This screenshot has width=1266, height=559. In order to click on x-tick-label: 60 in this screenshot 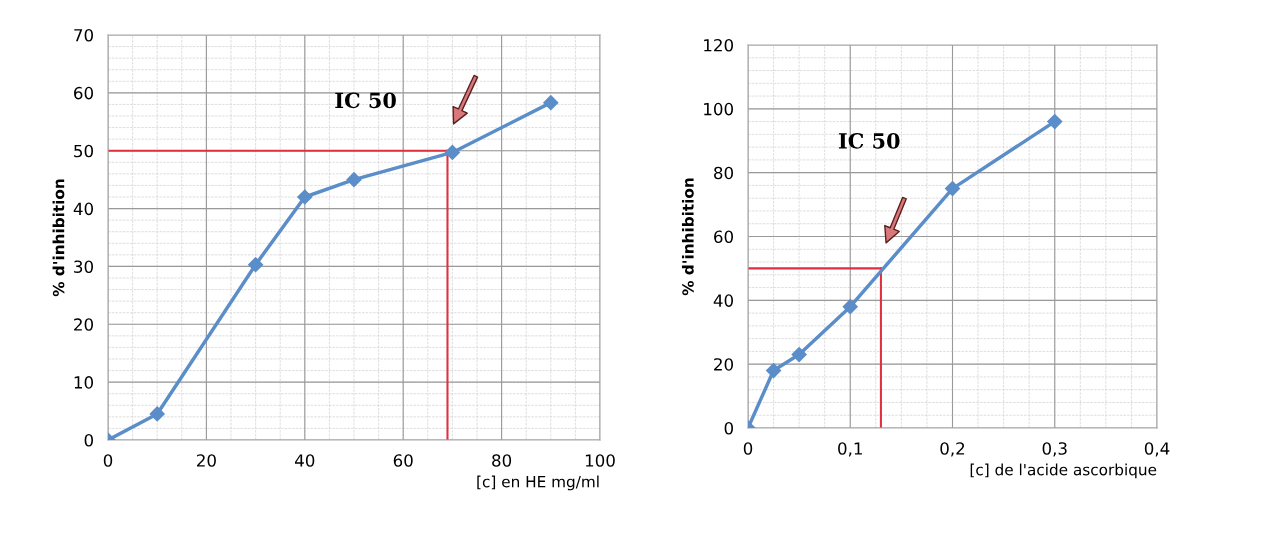, I will do `click(403, 460)`.